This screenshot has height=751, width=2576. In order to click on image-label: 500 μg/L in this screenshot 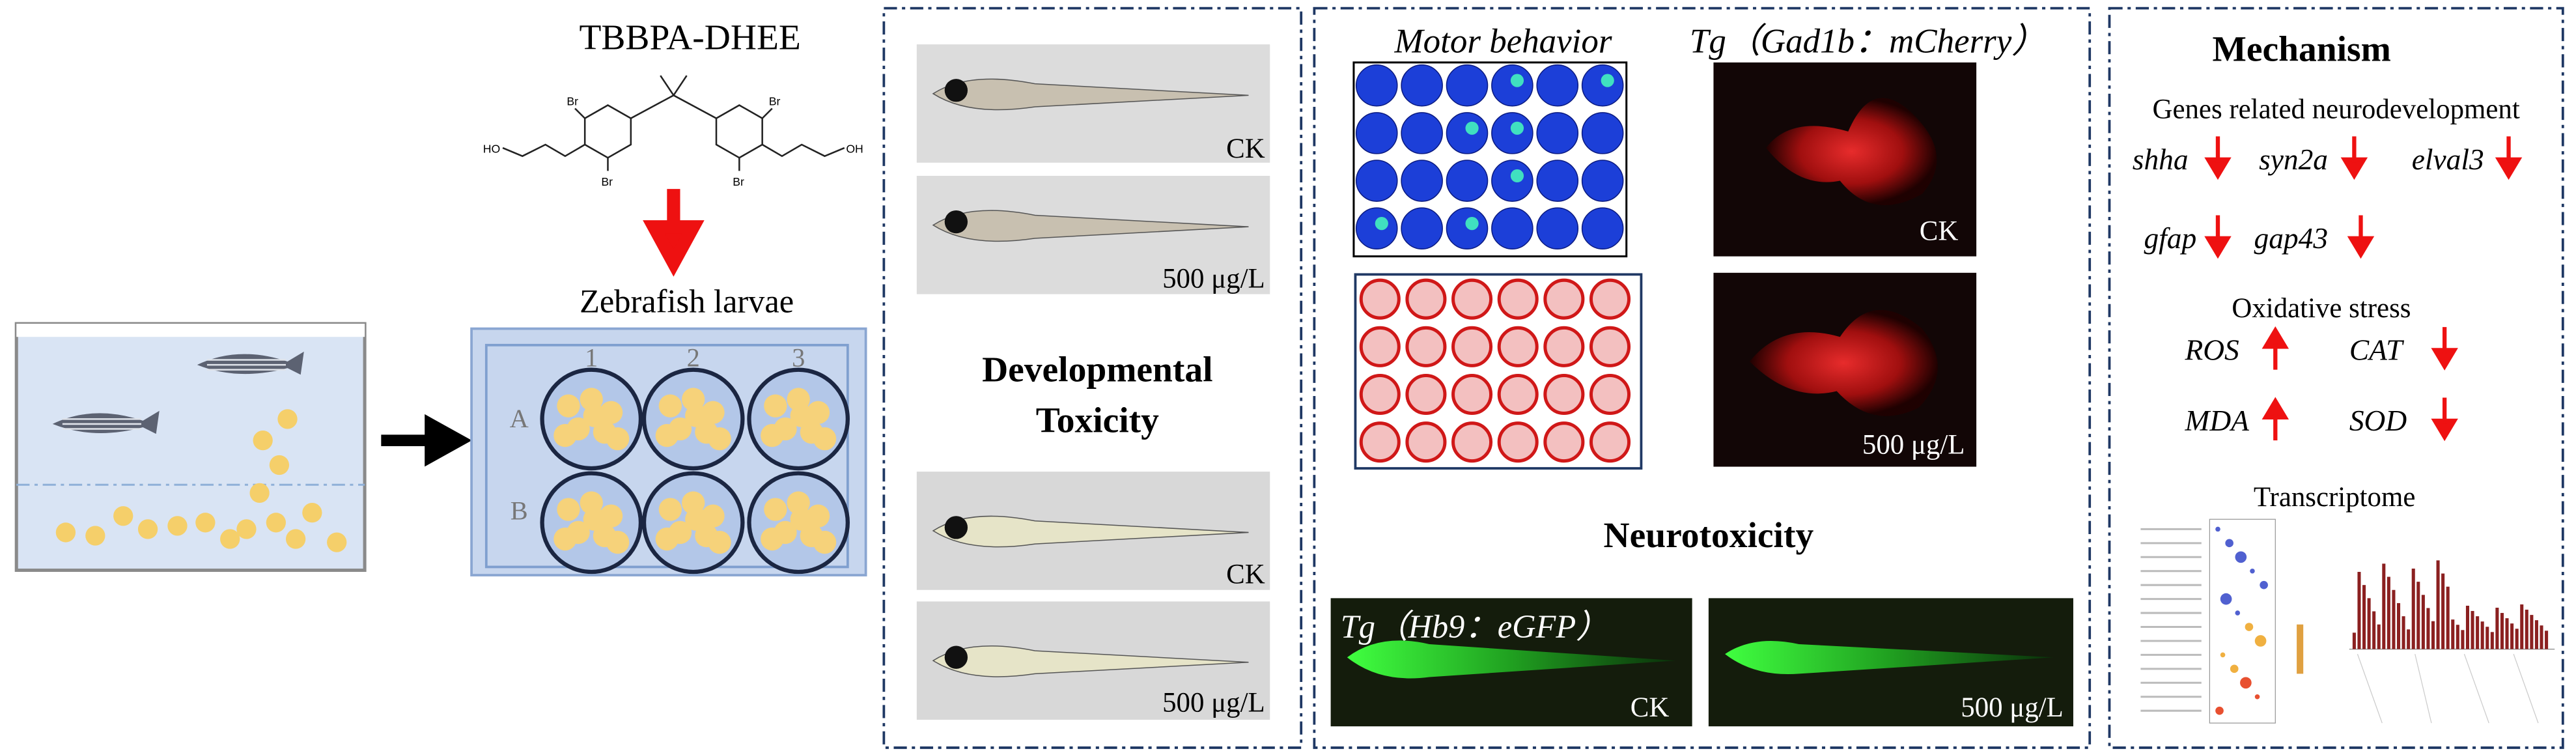, I will do `click(2013, 707)`.